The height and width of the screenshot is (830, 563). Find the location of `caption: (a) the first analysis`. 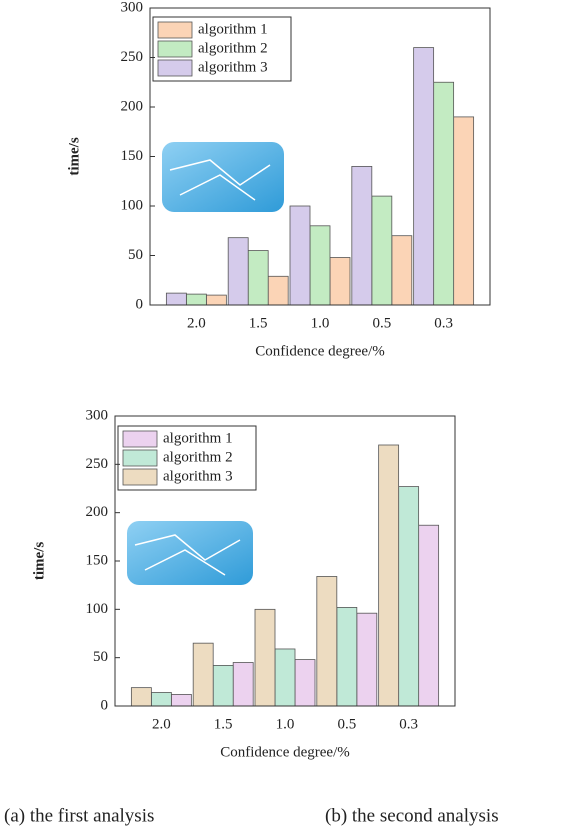

caption: (a) the first analysis is located at coordinates (79, 815).